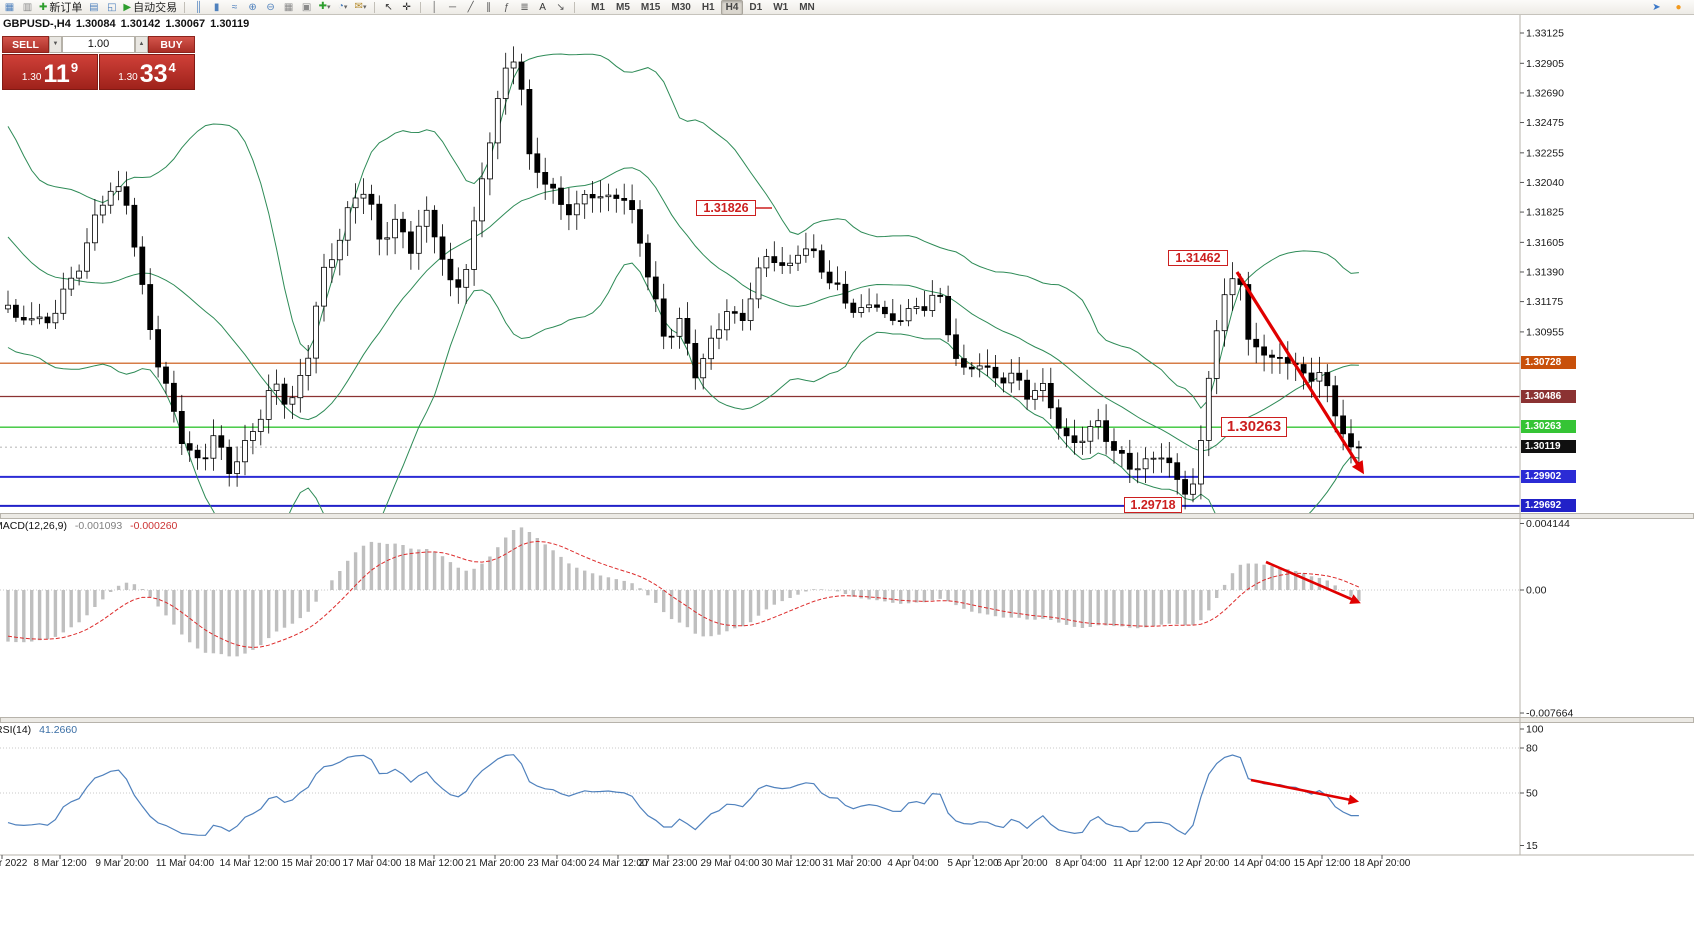 The width and height of the screenshot is (1694, 936). Describe the element at coordinates (1254, 427) in the screenshot. I see `price-annotation: 1.30263` at that location.